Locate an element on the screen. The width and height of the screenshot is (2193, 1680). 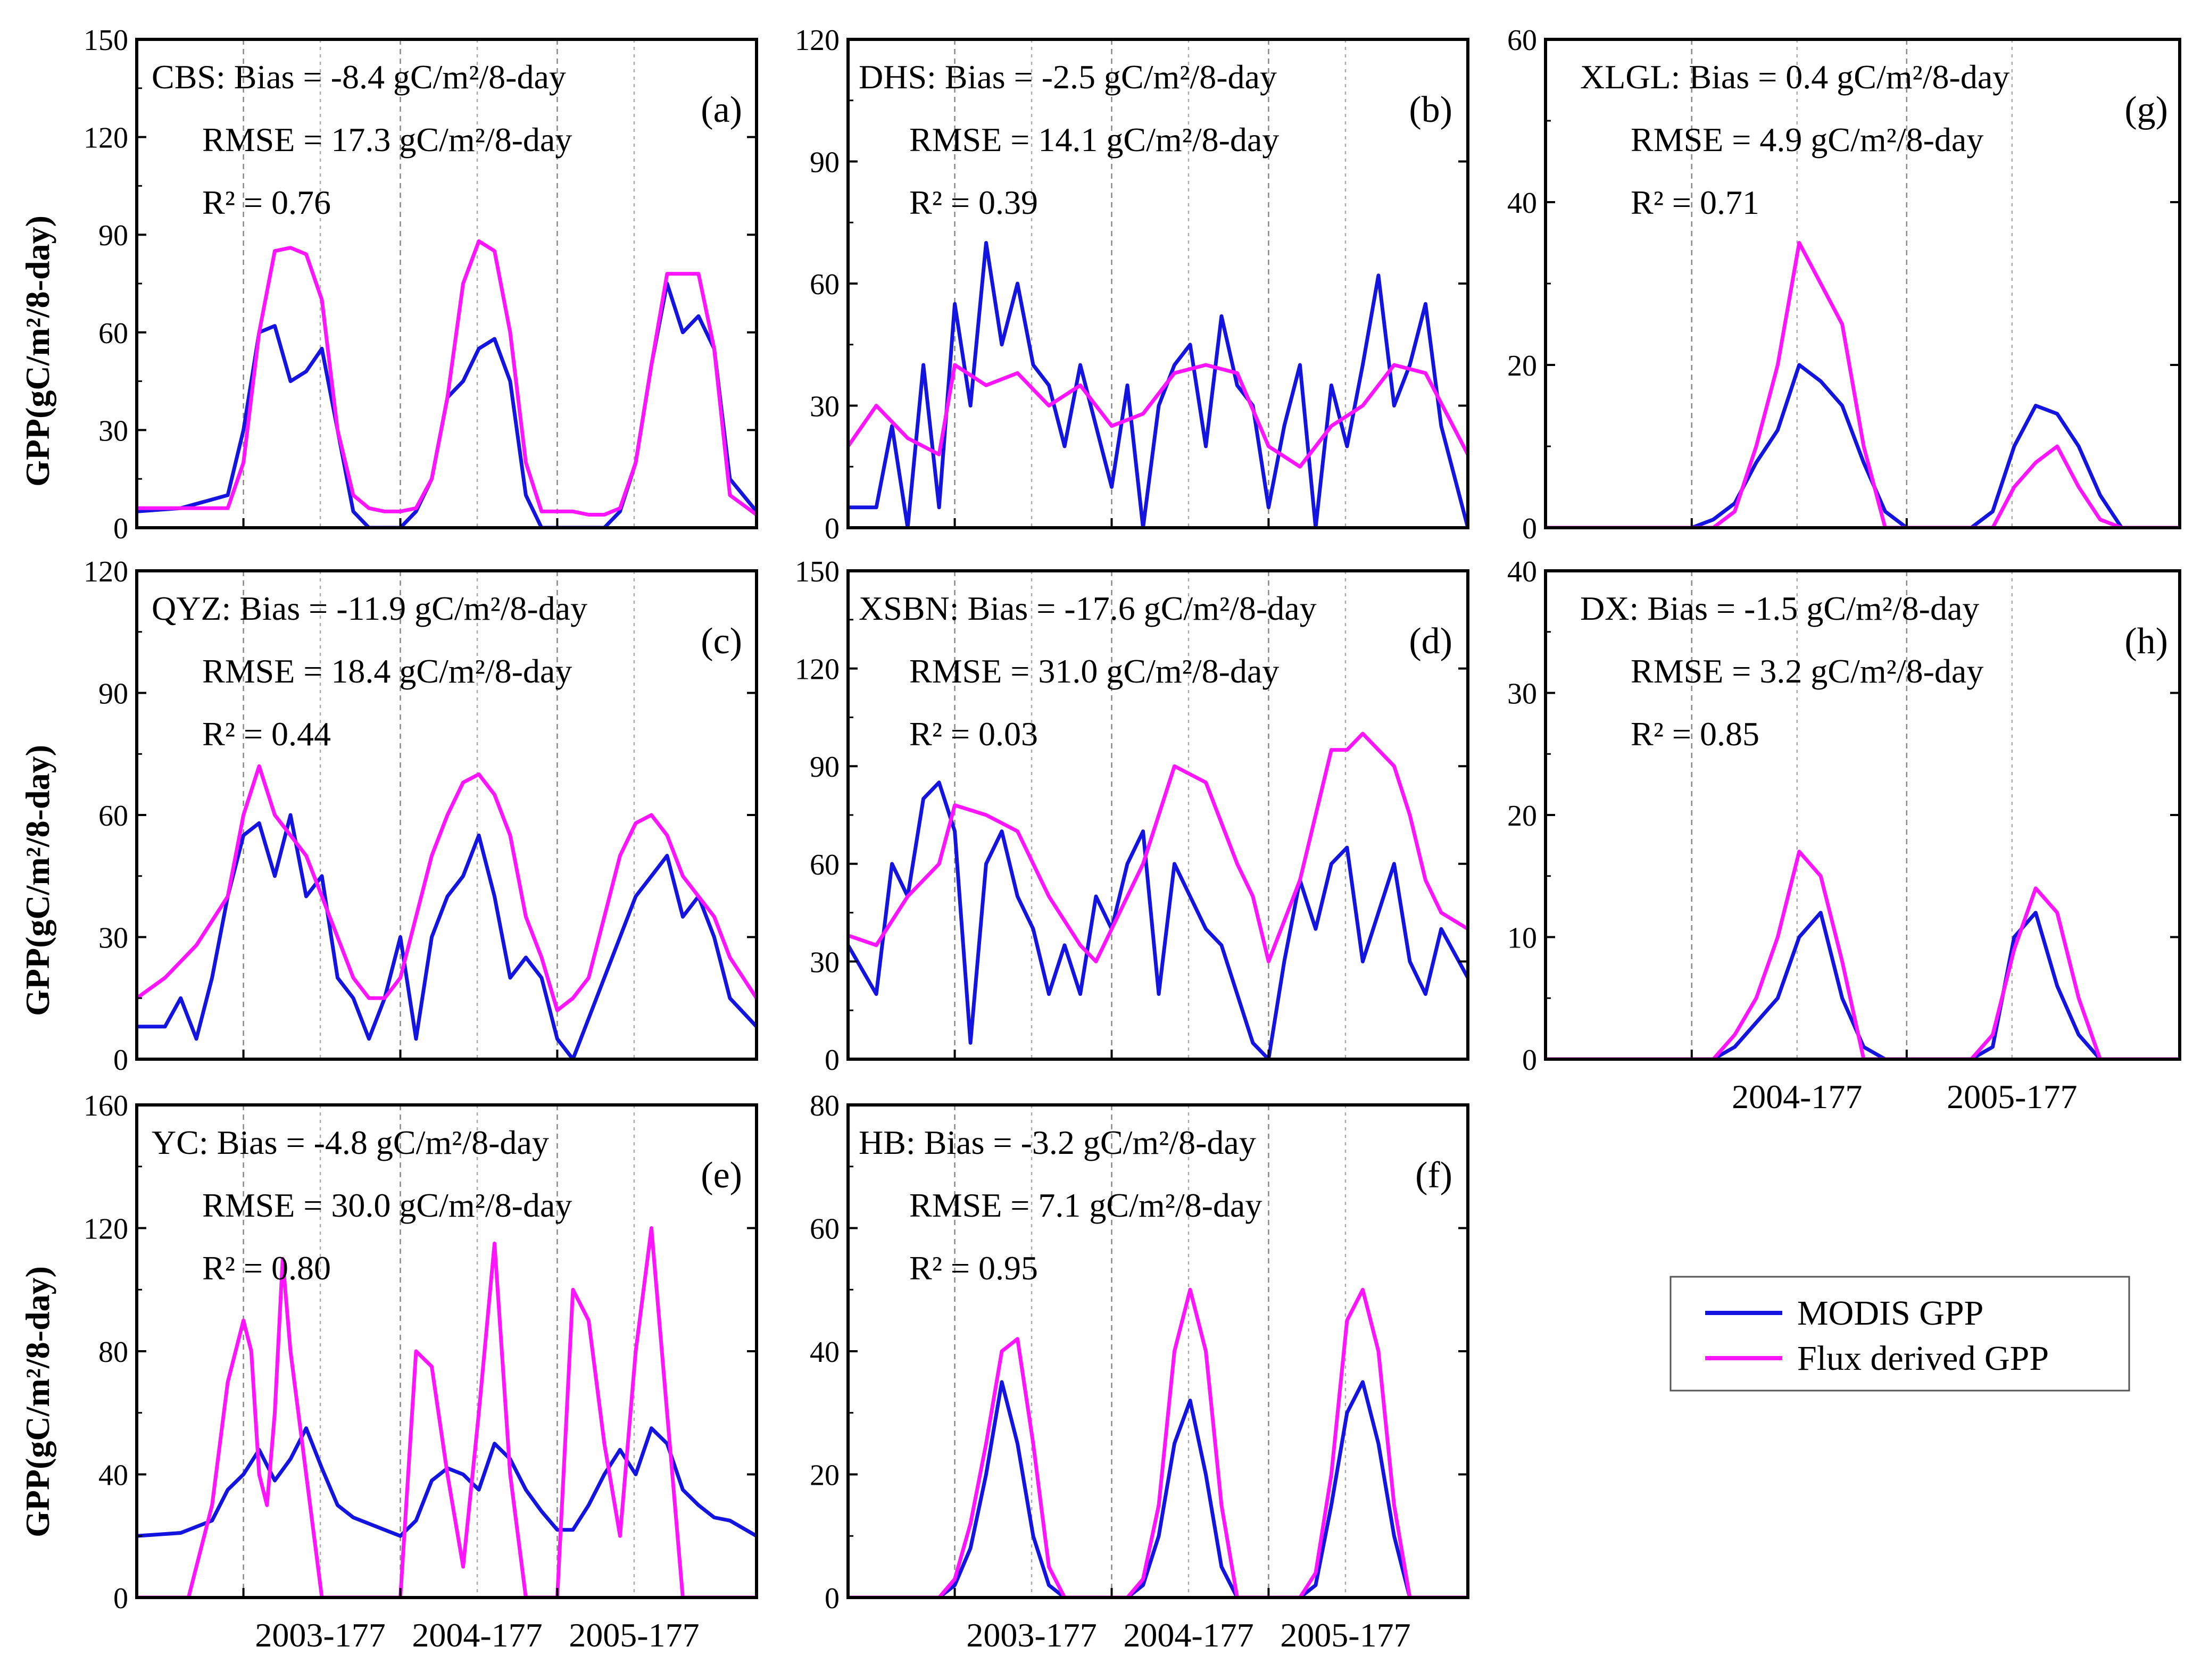
r2-annotation: R² = 0.85 is located at coordinates (1695, 734).